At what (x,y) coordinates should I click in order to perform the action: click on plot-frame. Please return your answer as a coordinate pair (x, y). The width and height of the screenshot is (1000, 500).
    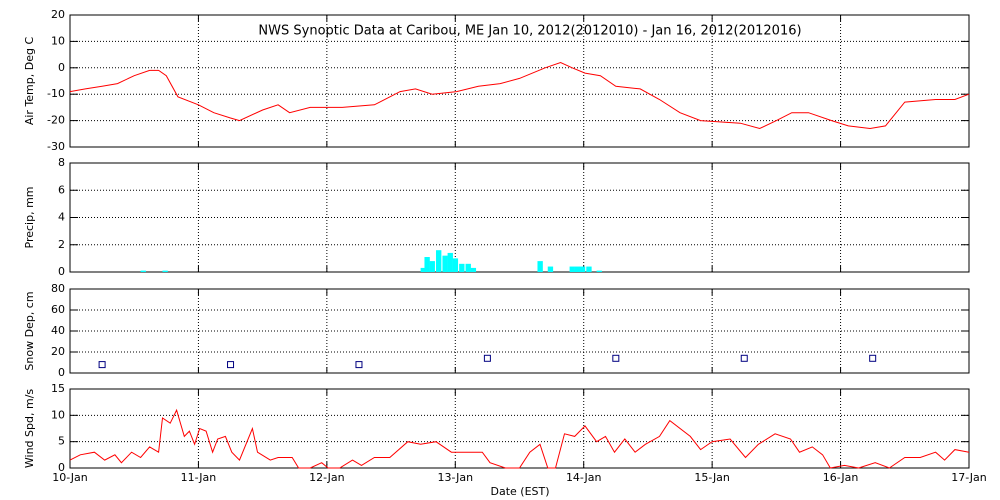
    Looking at the image, I should click on (519, 428).